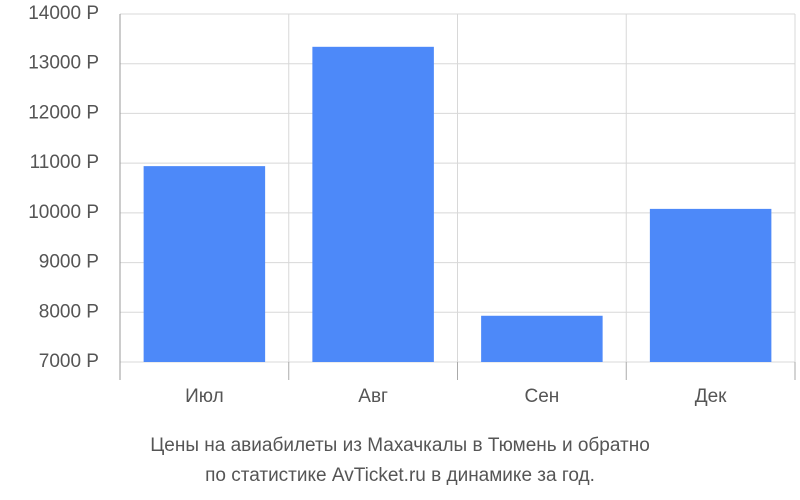 The height and width of the screenshot is (500, 800). I want to click on y-tick-label: 14000 Р, so click(63, 13).